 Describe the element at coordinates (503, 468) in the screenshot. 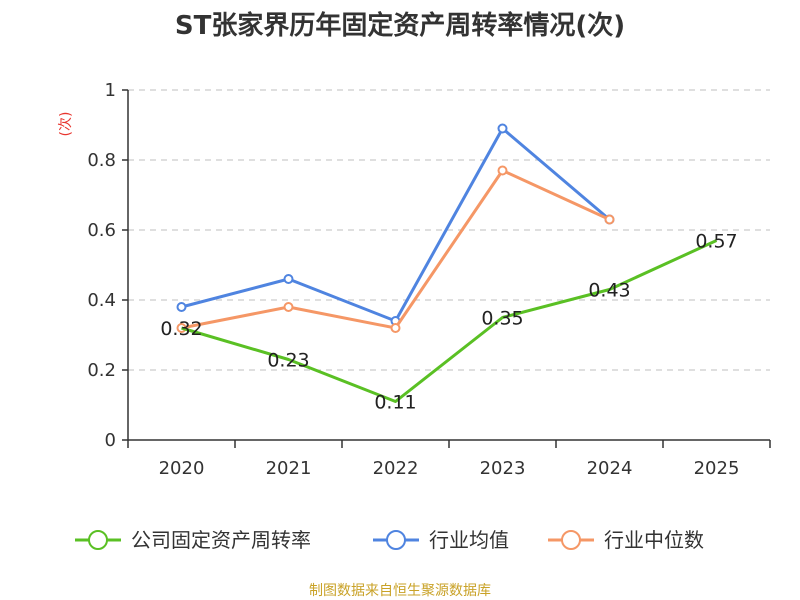

I see `x-tick-label: 2023` at that location.